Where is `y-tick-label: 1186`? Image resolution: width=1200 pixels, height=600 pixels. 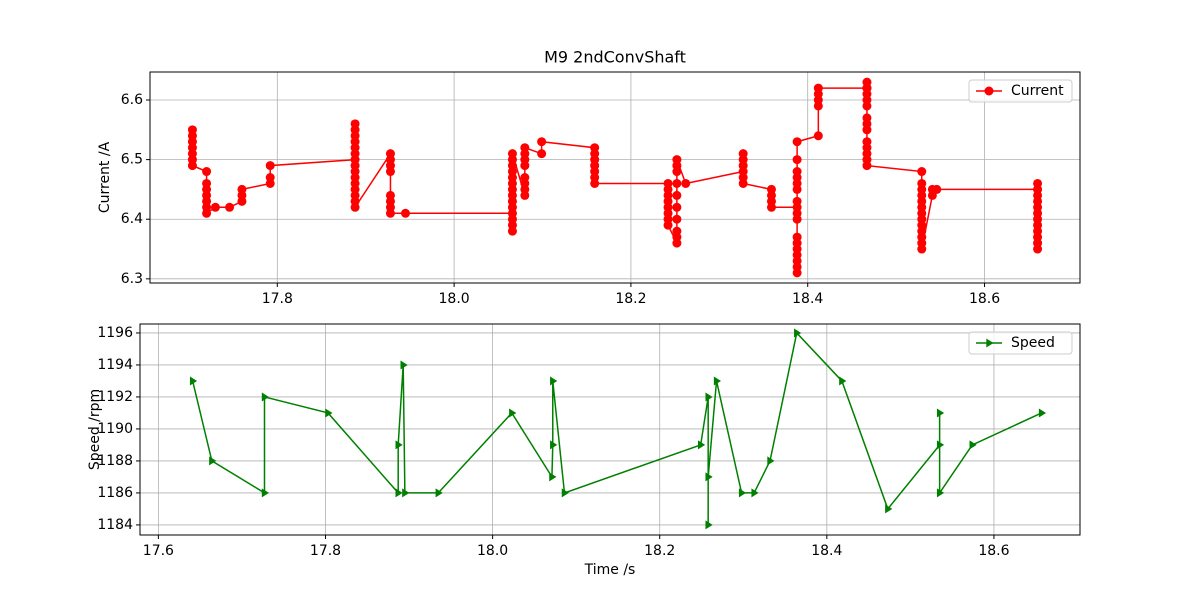
y-tick-label: 1186 is located at coordinates (115, 493).